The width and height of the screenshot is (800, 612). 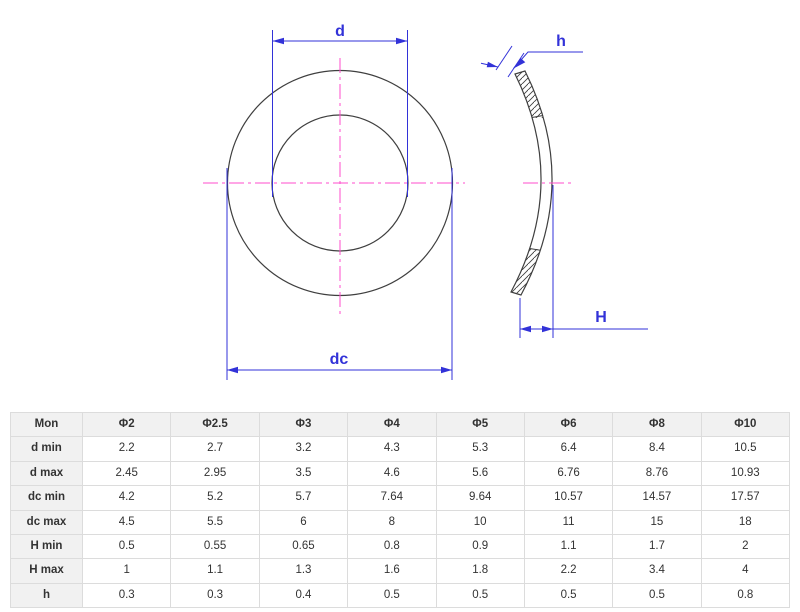 I want to click on table-row: d max 2.45 2.95 3.5 4.6 5.6 6.76 8.76 10.93, so click(x=400, y=473).